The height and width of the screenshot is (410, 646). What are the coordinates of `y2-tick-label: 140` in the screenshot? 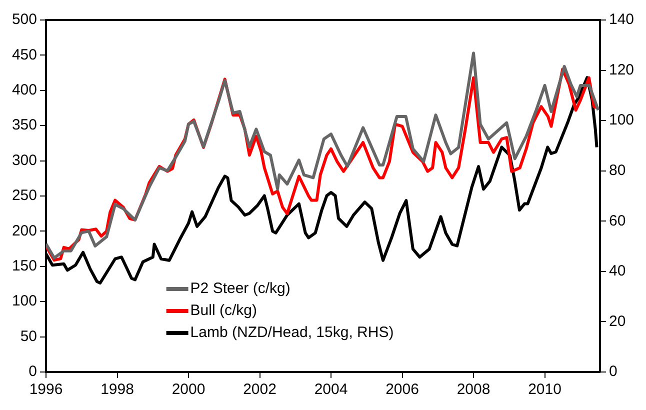 It's located at (621, 19).